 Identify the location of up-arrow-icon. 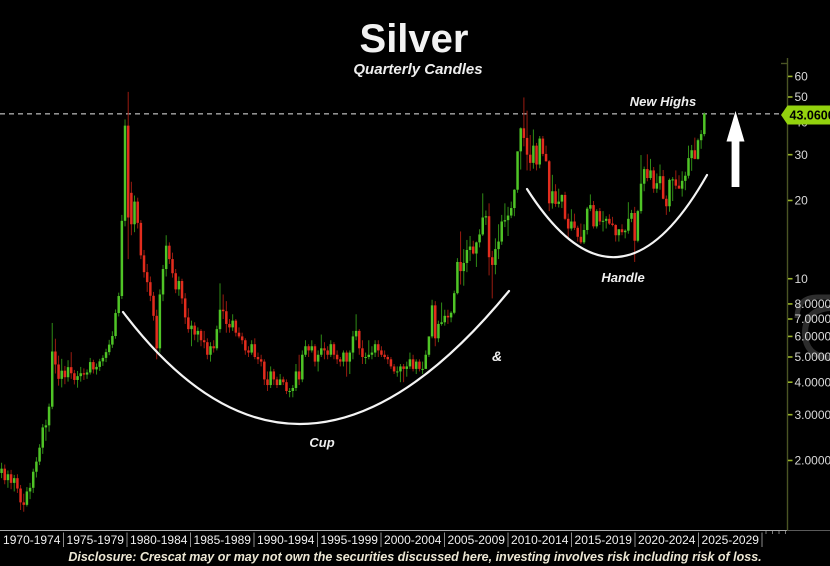
(735, 149).